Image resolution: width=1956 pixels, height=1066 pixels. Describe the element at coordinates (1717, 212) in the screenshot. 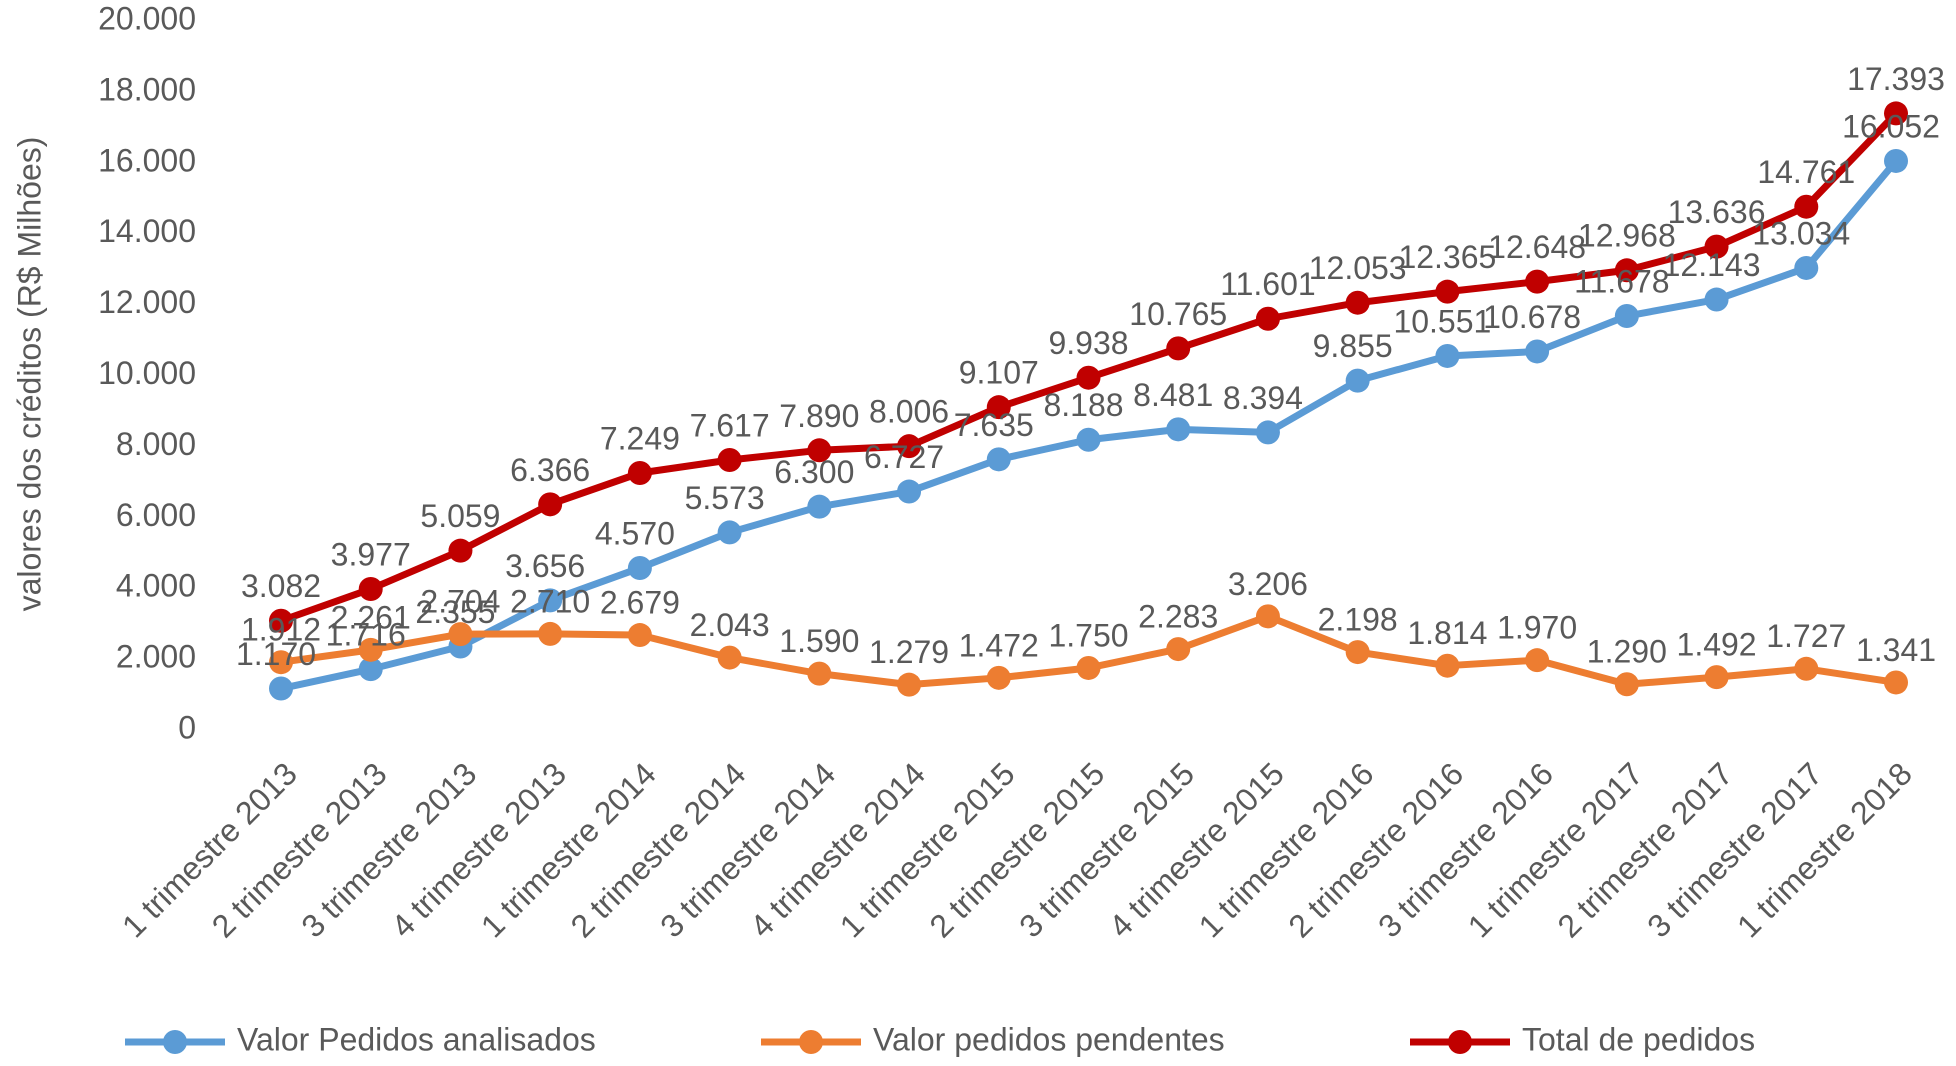

I see `data-label: 13.636` at that location.